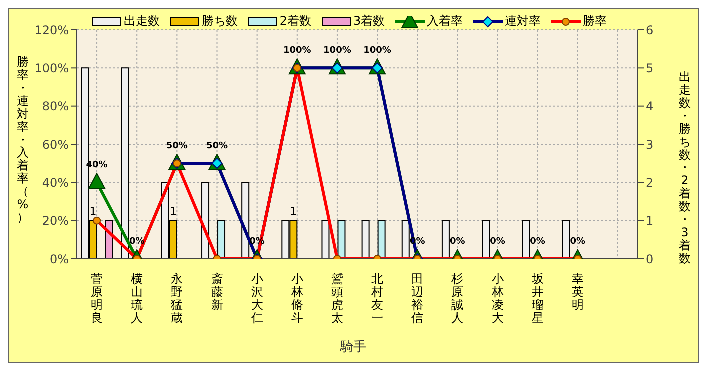 The image size is (705, 369). What do you see at coordinates (650, 183) in the screenshot?
I see `y2-tick-label: 2` at bounding box center [650, 183].